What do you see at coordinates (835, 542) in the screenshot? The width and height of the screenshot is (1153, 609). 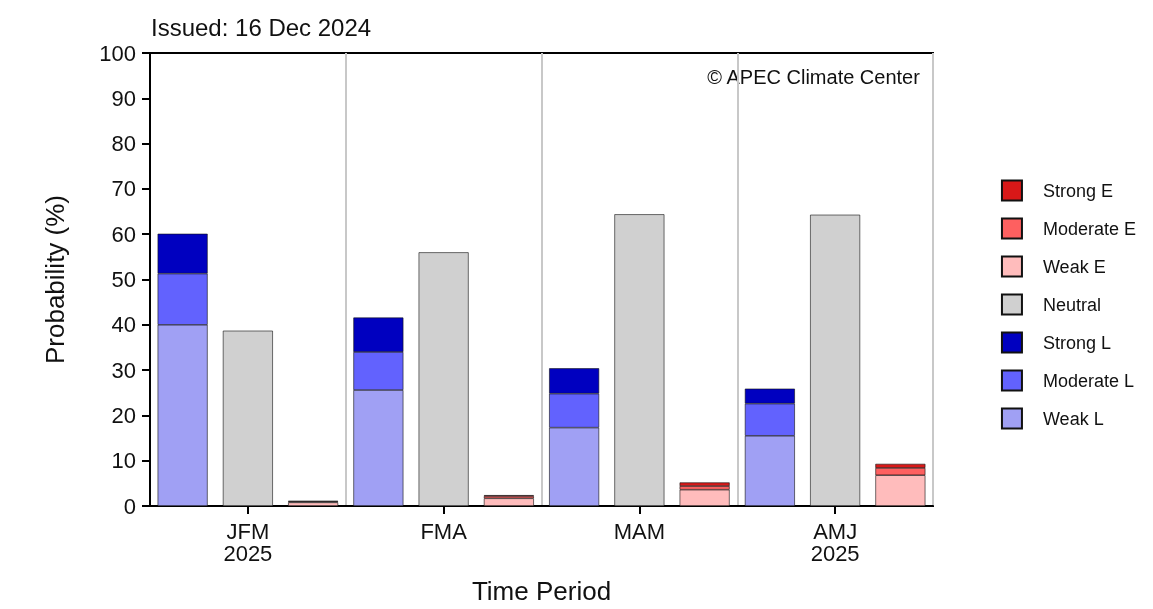 I see `x-tick-label: AMJ 2025` at bounding box center [835, 542].